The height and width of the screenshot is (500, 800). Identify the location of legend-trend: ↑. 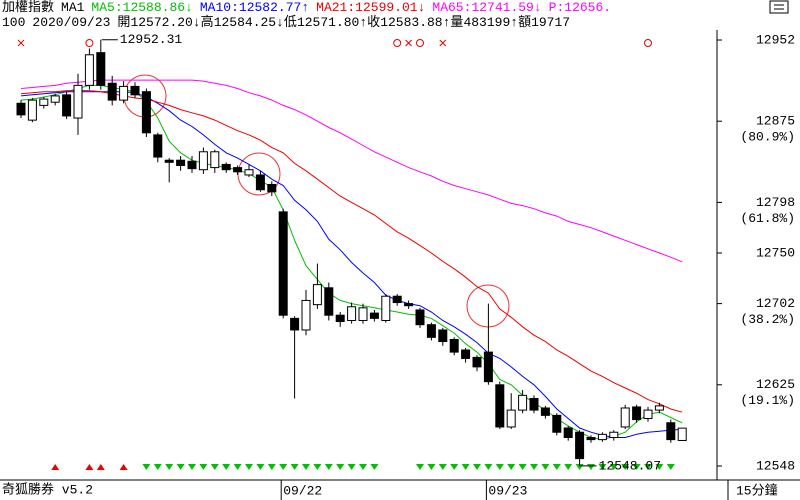
(305, 7).